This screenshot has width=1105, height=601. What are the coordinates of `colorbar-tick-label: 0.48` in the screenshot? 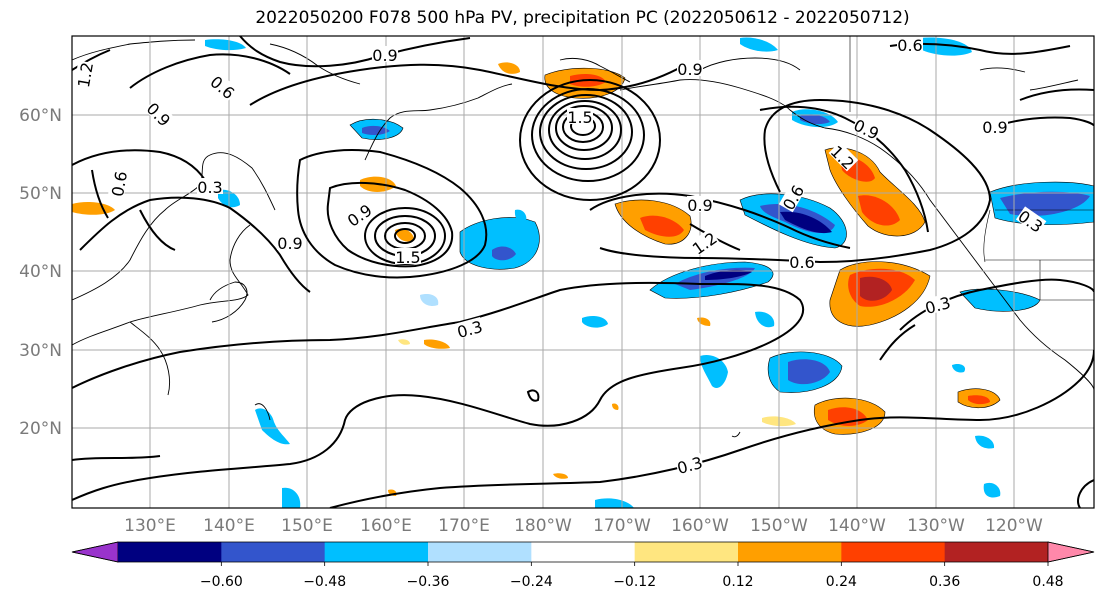 It's located at (1047, 582).